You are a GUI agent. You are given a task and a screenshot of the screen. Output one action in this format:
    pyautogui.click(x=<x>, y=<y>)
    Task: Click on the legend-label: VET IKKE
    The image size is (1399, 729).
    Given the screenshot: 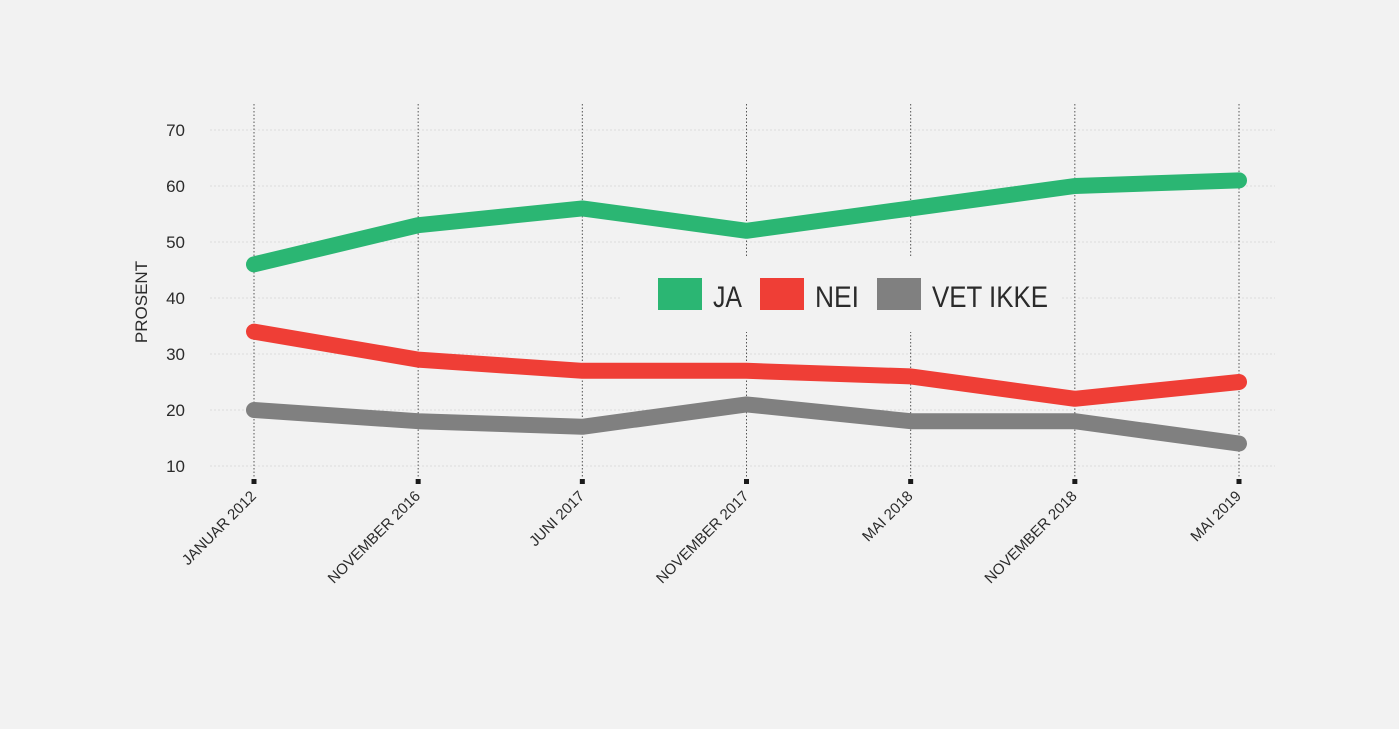 What is the action you would take?
    pyautogui.click(x=990, y=297)
    